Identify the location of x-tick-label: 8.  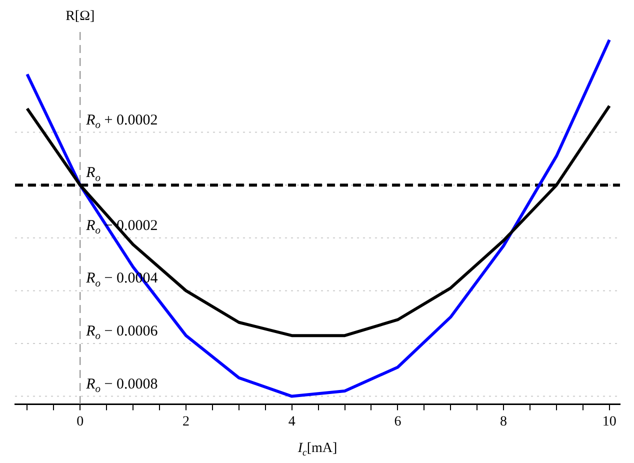
(504, 422).